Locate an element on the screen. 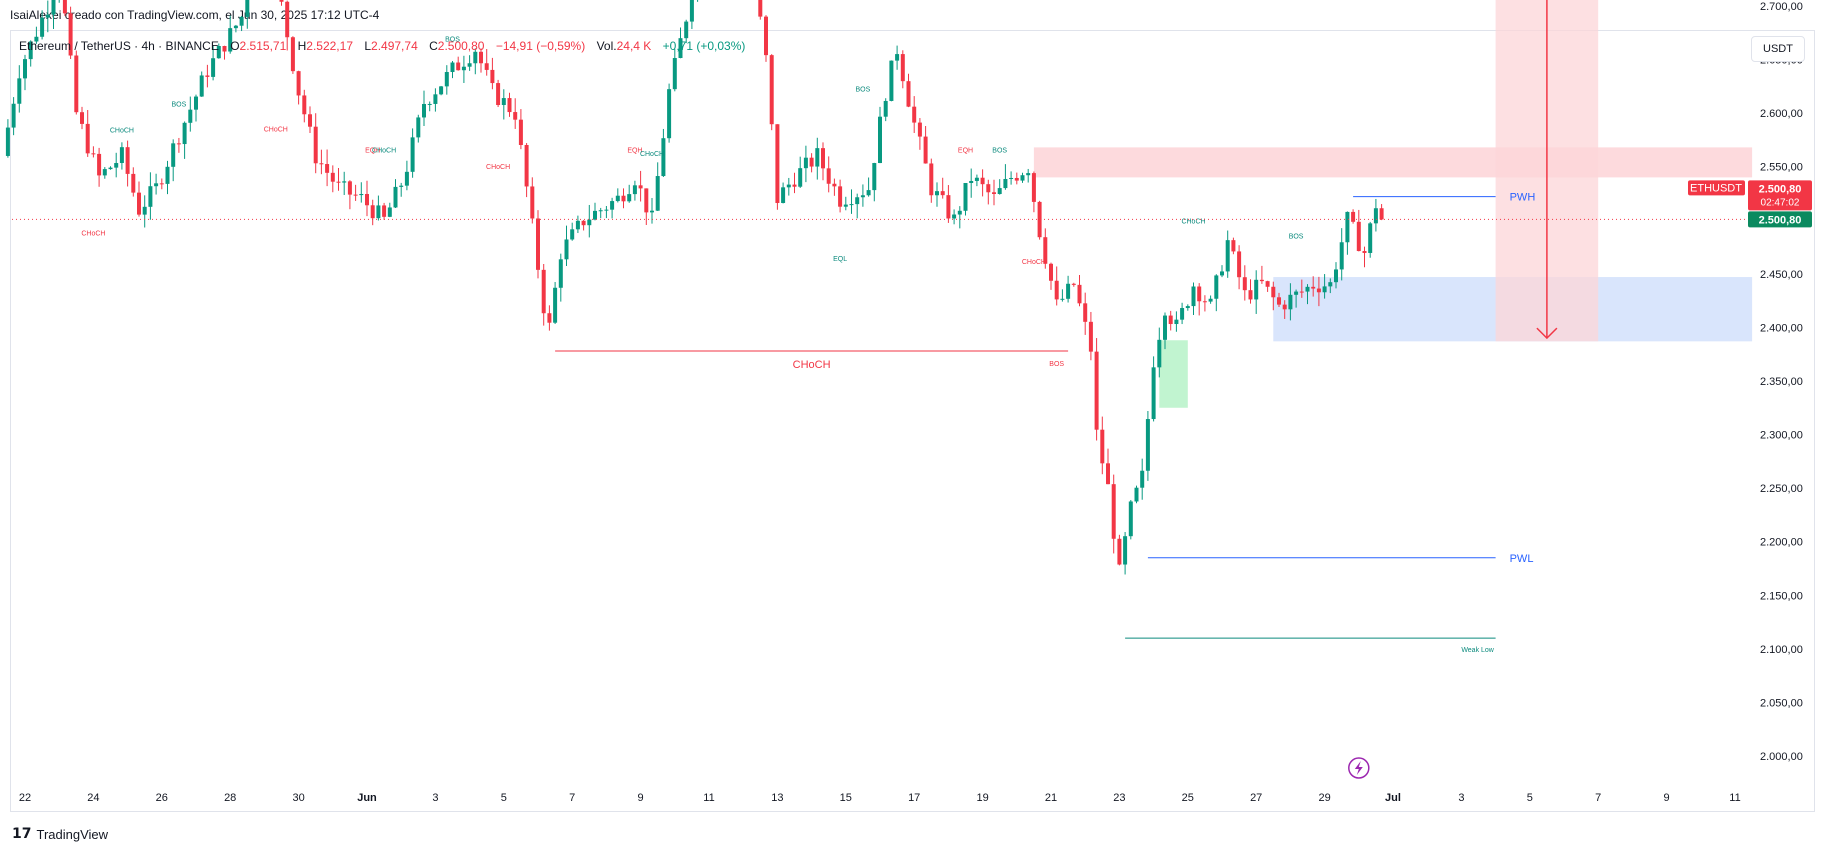 The image size is (1826, 853). symbol-title: Ethereum / TetherUS · 4h · BINANCE is located at coordinates (119, 46).